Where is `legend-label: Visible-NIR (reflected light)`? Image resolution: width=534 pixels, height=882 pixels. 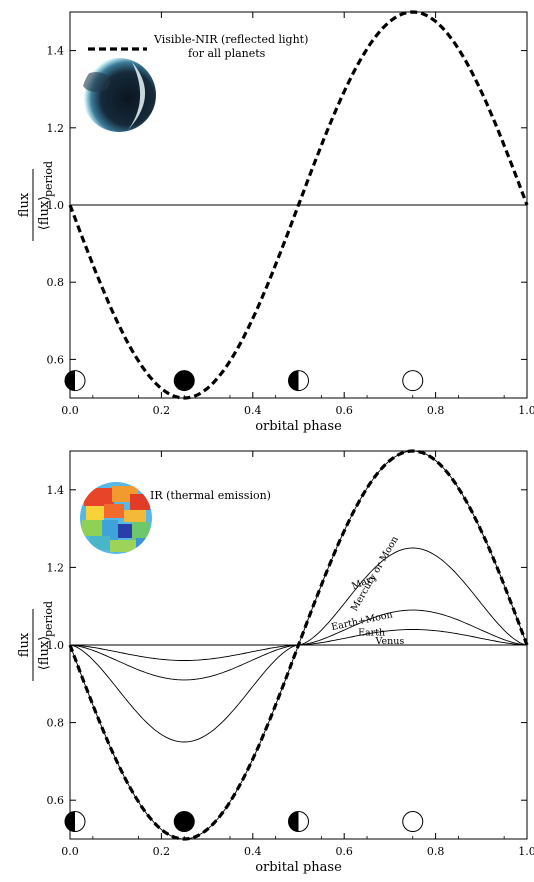
legend-label: Visible-NIR (reflected light) is located at coordinates (230, 39).